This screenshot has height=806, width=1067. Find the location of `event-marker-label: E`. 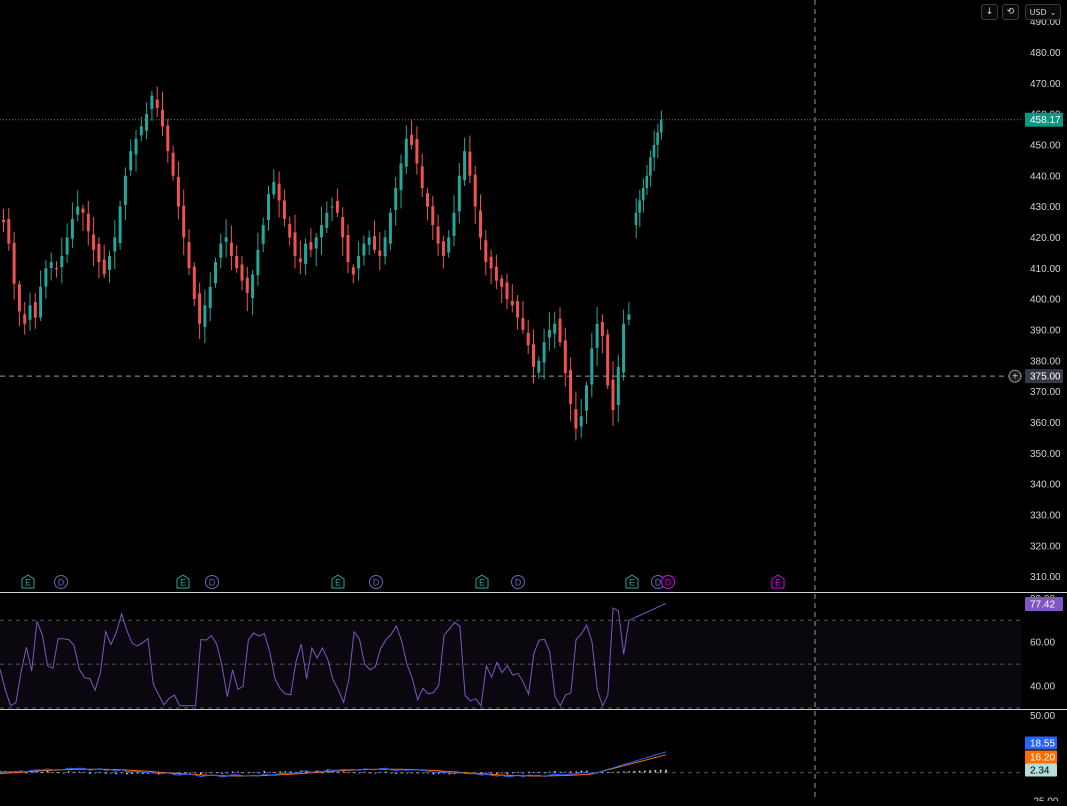

event-marker-label: E is located at coordinates (28, 583).